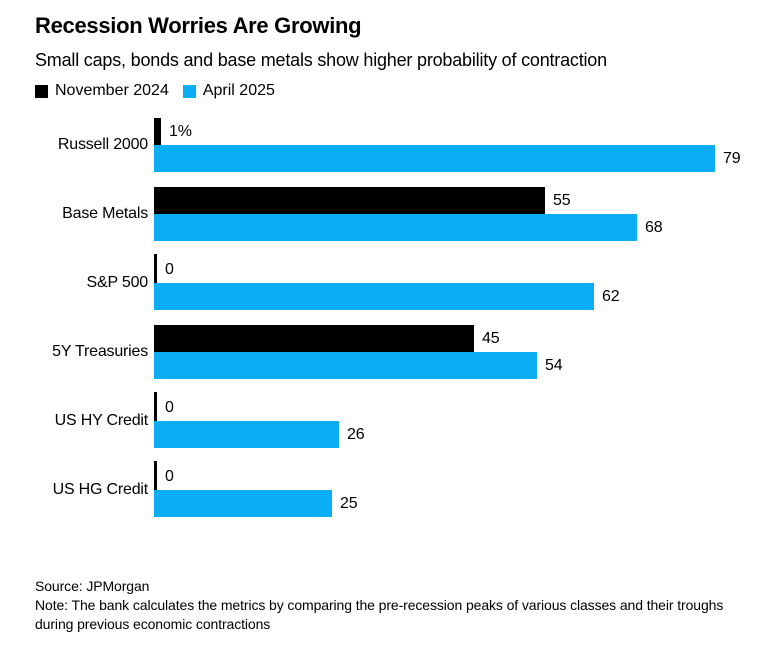 Image resolution: width=775 pixels, height=648 pixels. What do you see at coordinates (41, 91) in the screenshot?
I see `legend-swatch-november-2024` at bounding box center [41, 91].